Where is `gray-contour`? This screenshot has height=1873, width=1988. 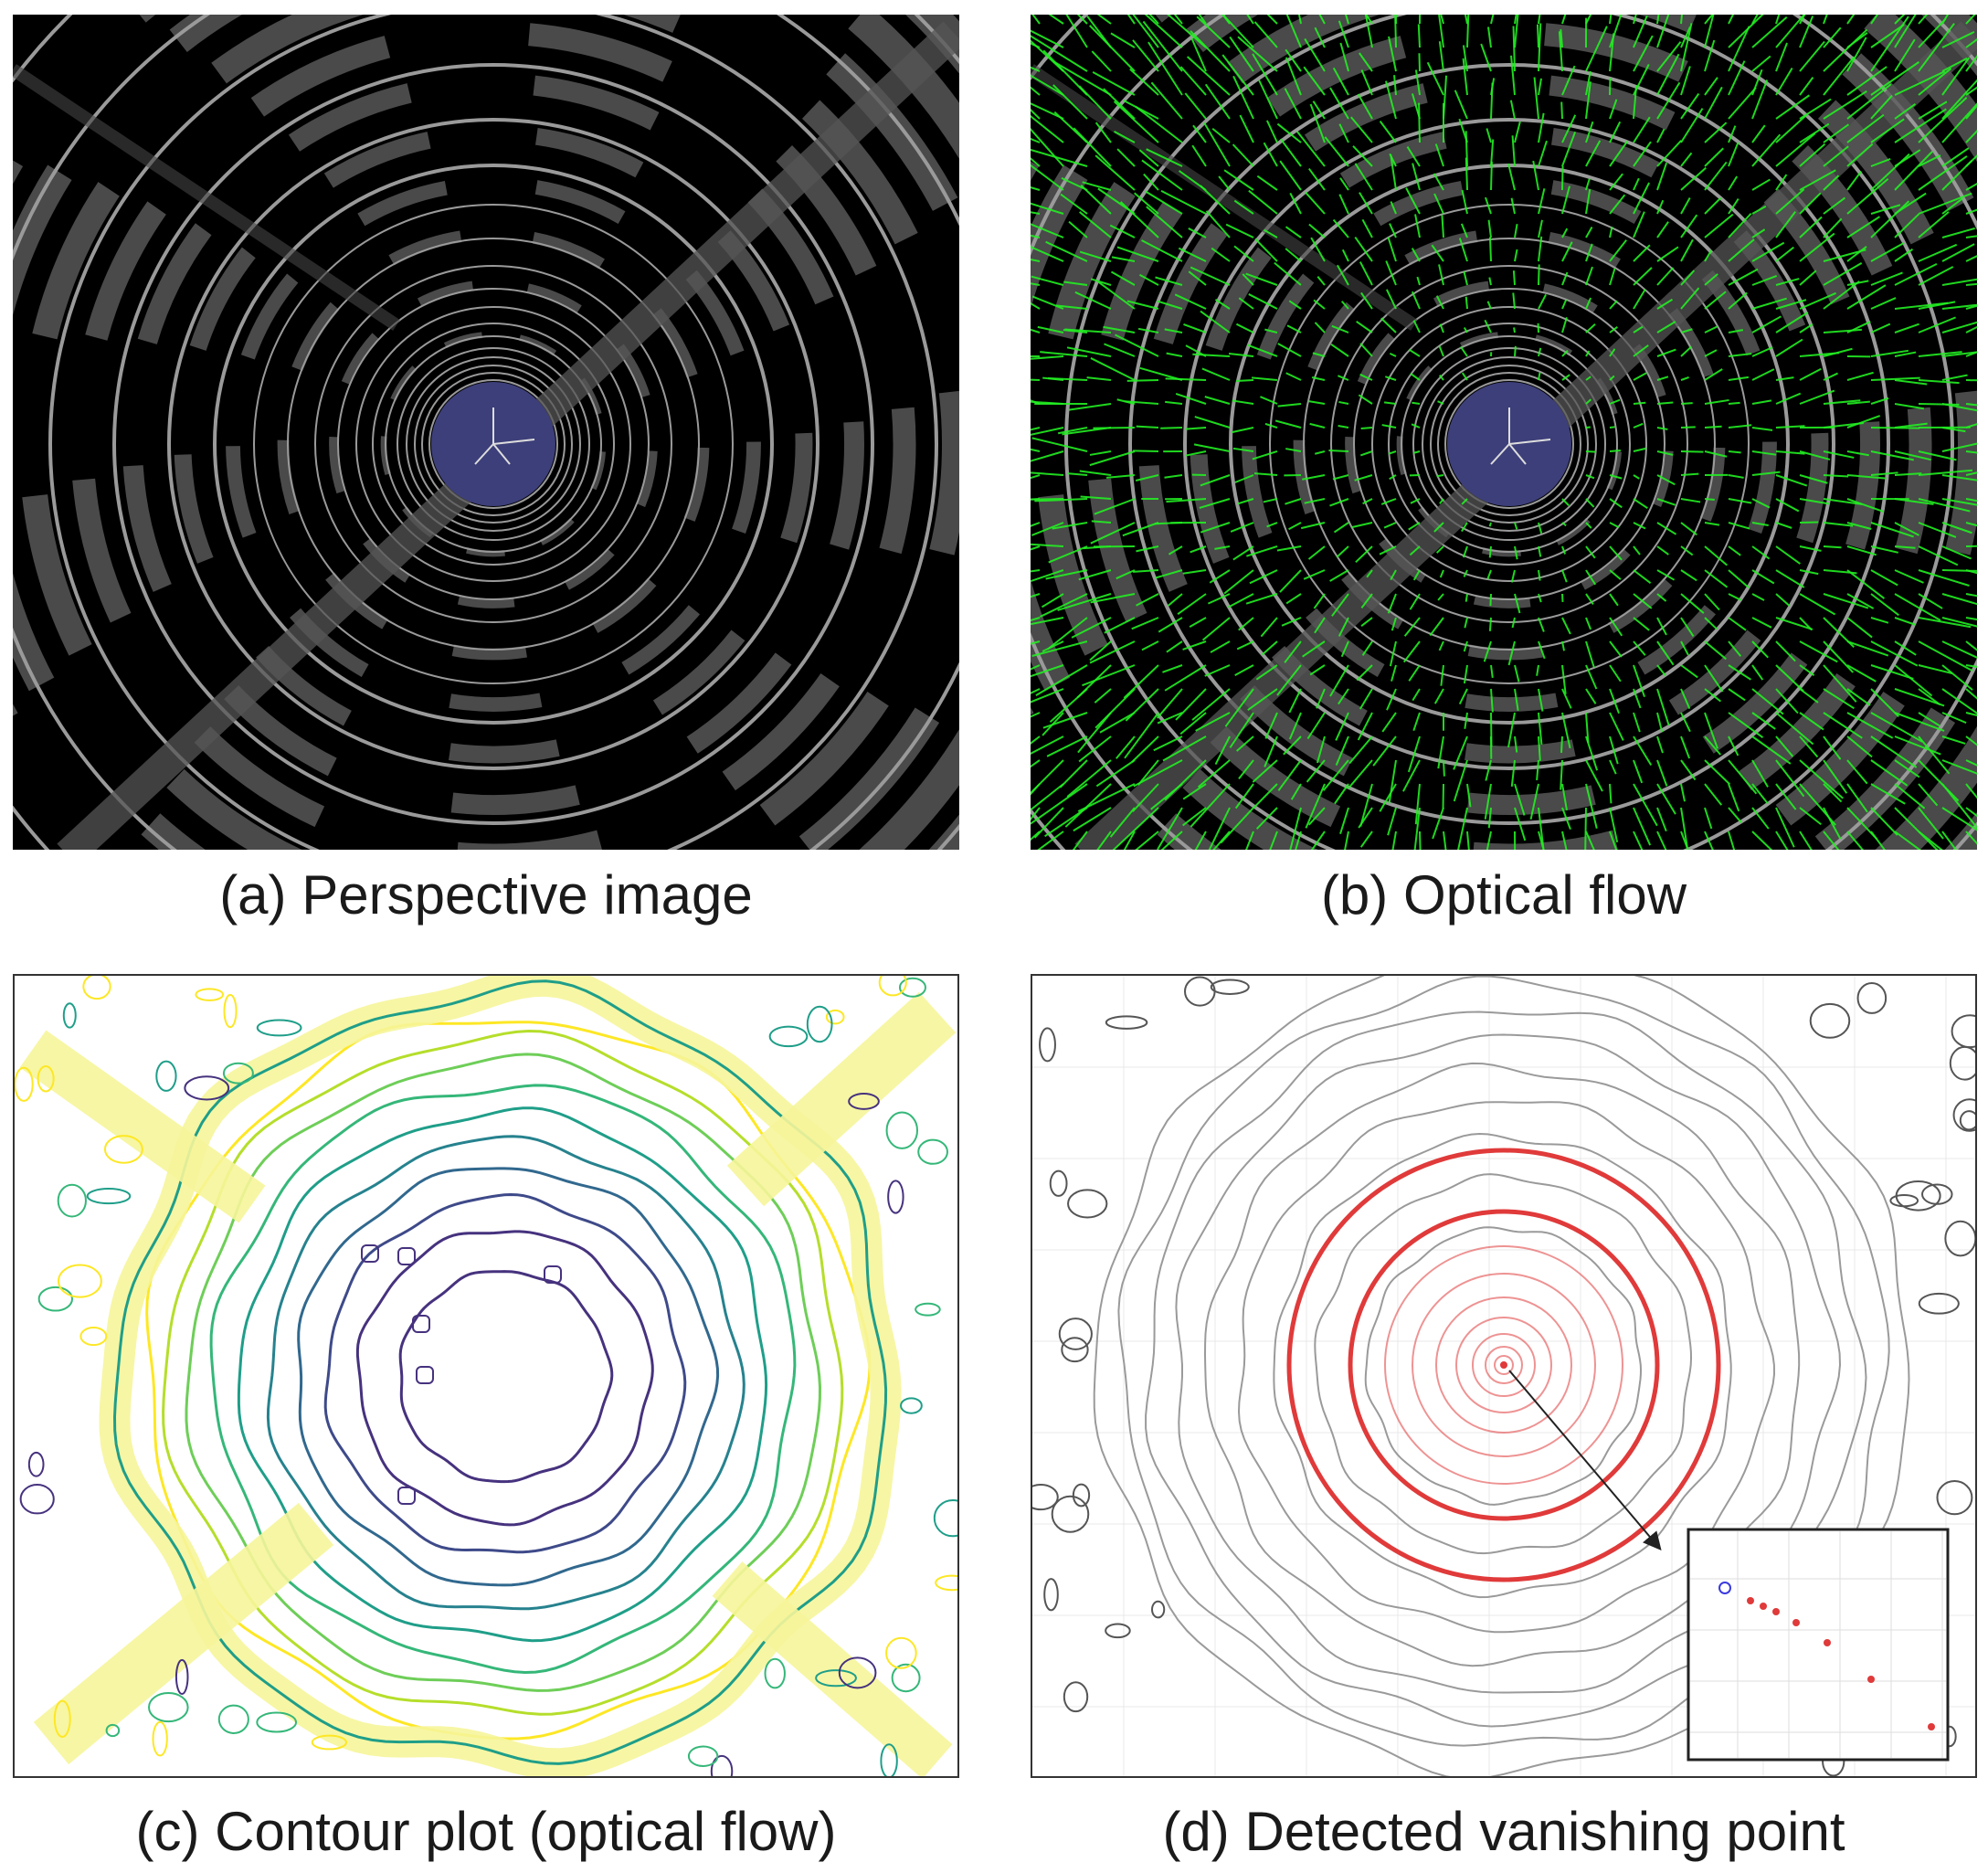 gray-contour is located at coordinates (1502, 1364).